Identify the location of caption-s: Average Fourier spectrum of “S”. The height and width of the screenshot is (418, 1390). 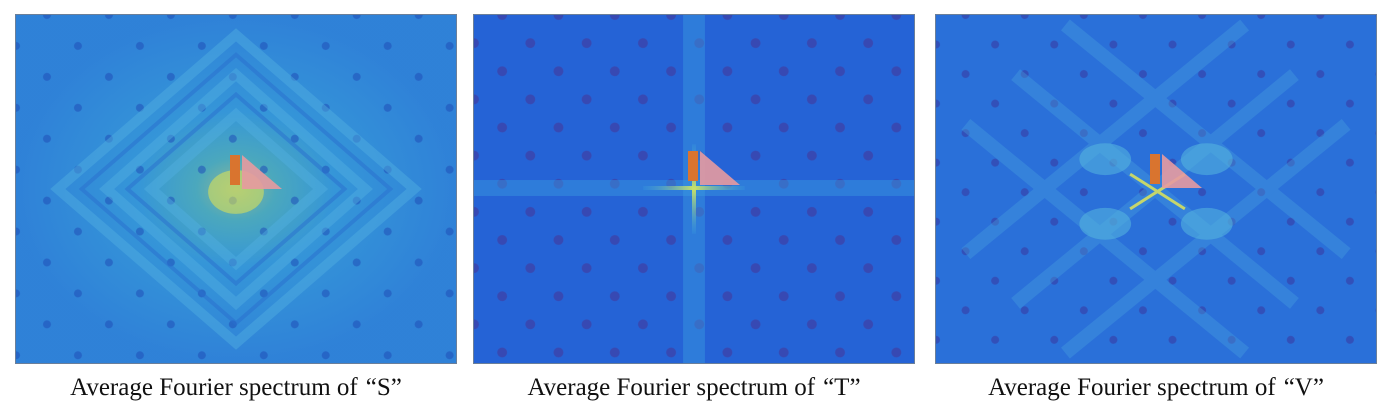
(236, 388).